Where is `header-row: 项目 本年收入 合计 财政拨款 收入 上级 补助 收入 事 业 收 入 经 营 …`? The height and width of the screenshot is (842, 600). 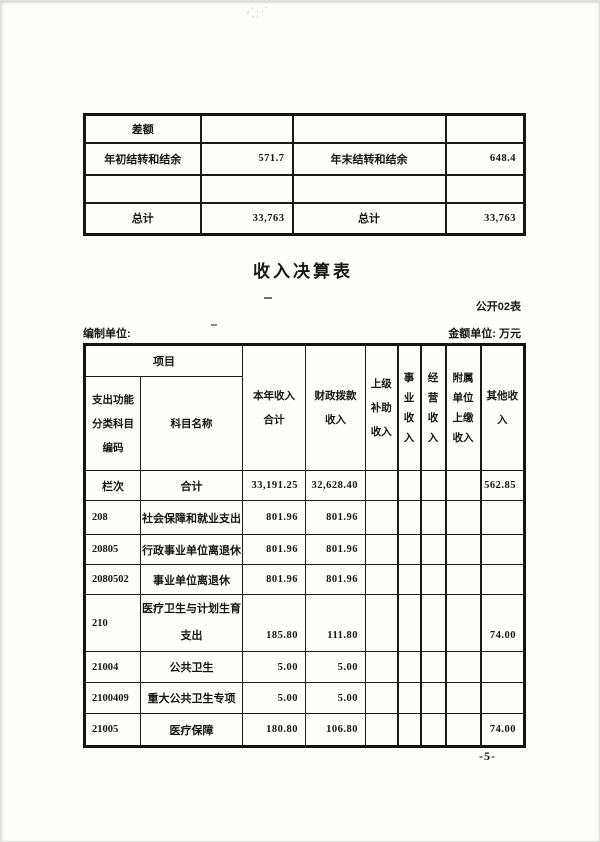 header-row: 项目 本年收入 合计 财政拨款 收入 上级 补助 收入 事 业 收 入 经 营 … is located at coordinates (304, 407).